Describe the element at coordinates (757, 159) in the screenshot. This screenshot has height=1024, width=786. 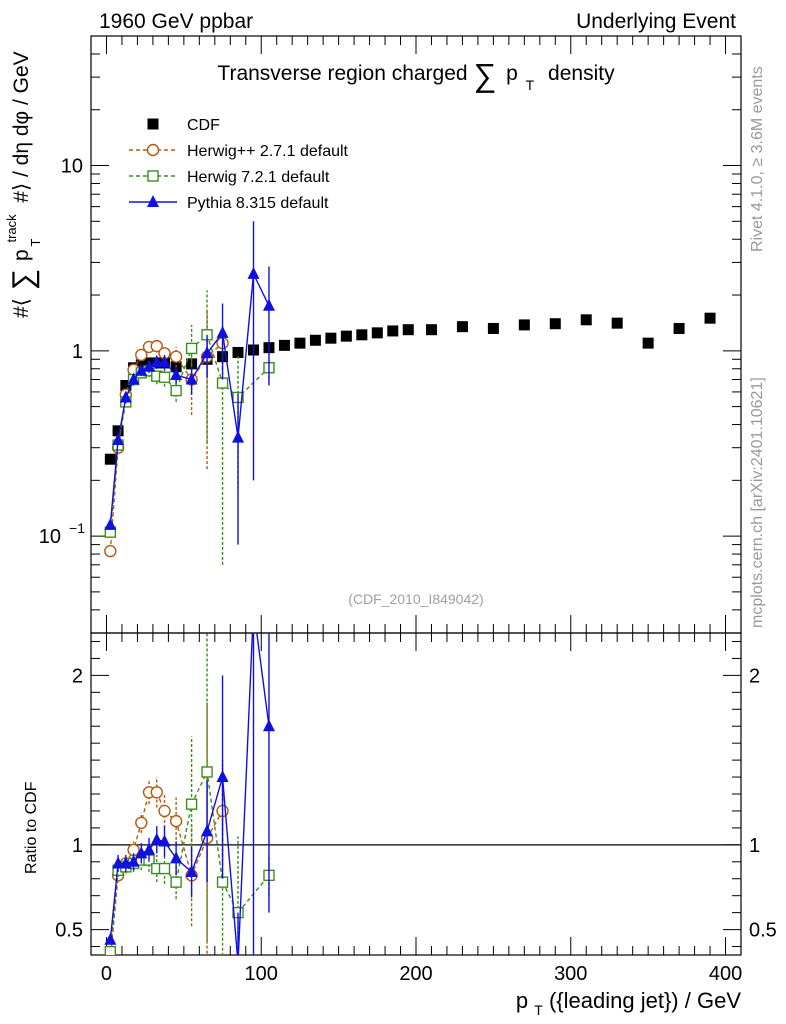
I see `rivet-version-label: Rivet 4.1.0, ≥ 3.6M events` at that location.